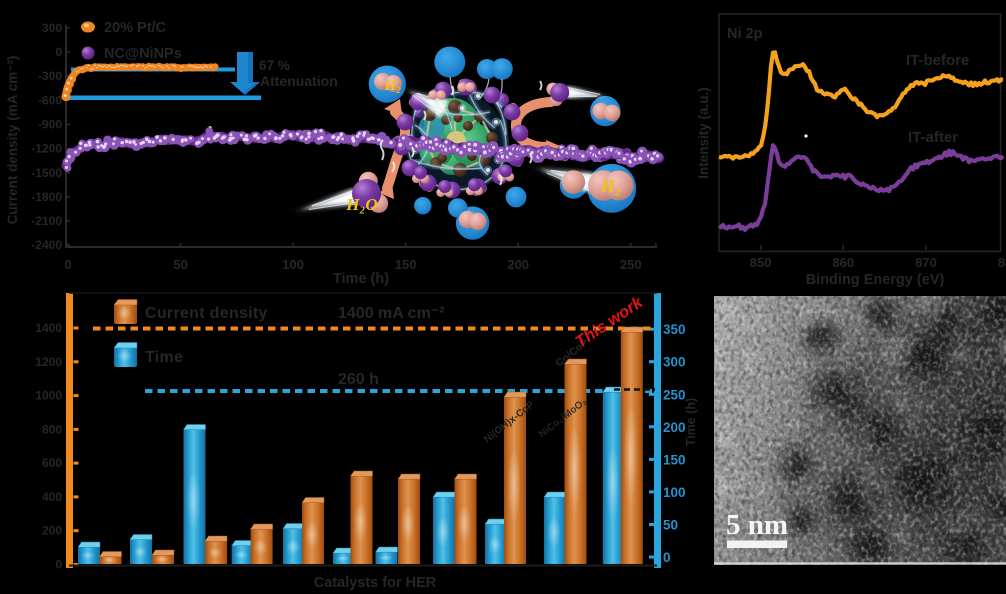  What do you see at coordinates (926, 262) in the screenshot?
I see `svg-text: 870` at bounding box center [926, 262].